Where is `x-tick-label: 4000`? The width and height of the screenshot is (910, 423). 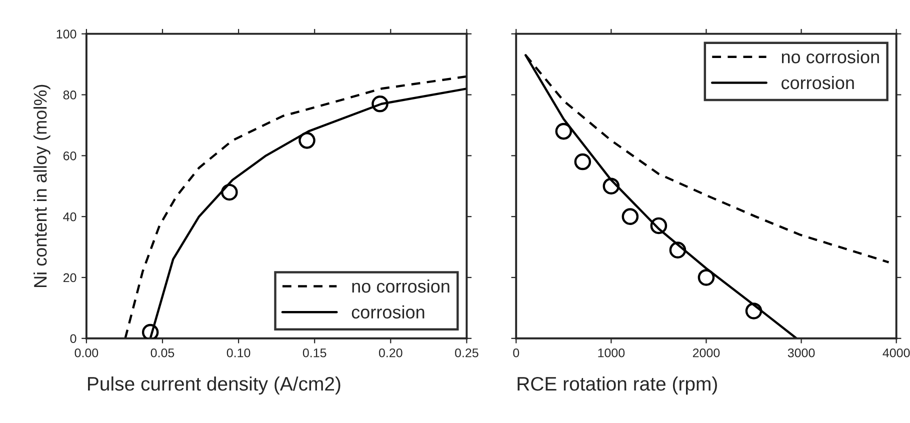
x-tick-label: 4000 is located at coordinates (896, 353).